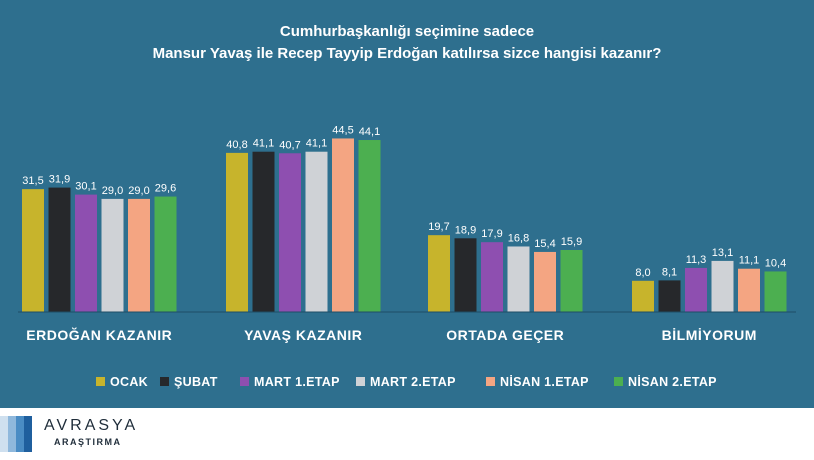  What do you see at coordinates (20, 434) in the screenshot?
I see `logo-mark` at bounding box center [20, 434].